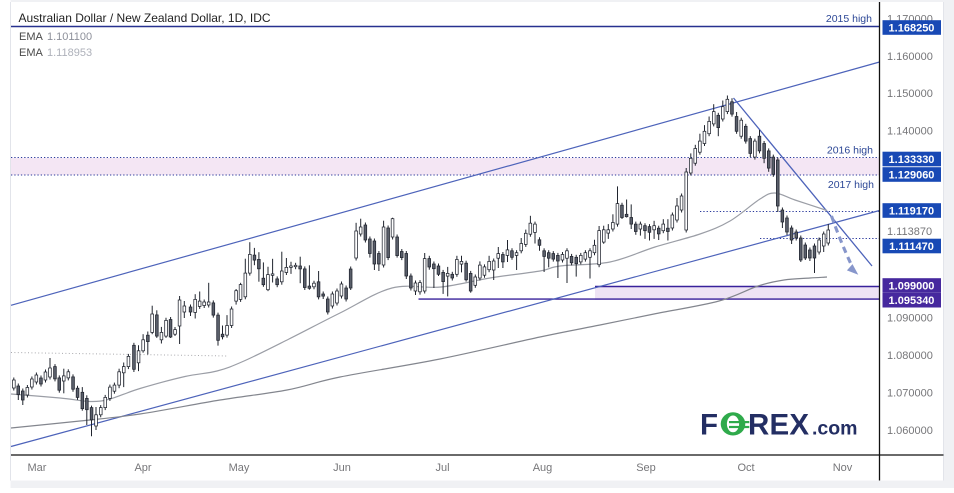 This screenshot has height=493, width=954. Describe the element at coordinates (910, 356) in the screenshot. I see `svg-text: 1.080000` at that location.